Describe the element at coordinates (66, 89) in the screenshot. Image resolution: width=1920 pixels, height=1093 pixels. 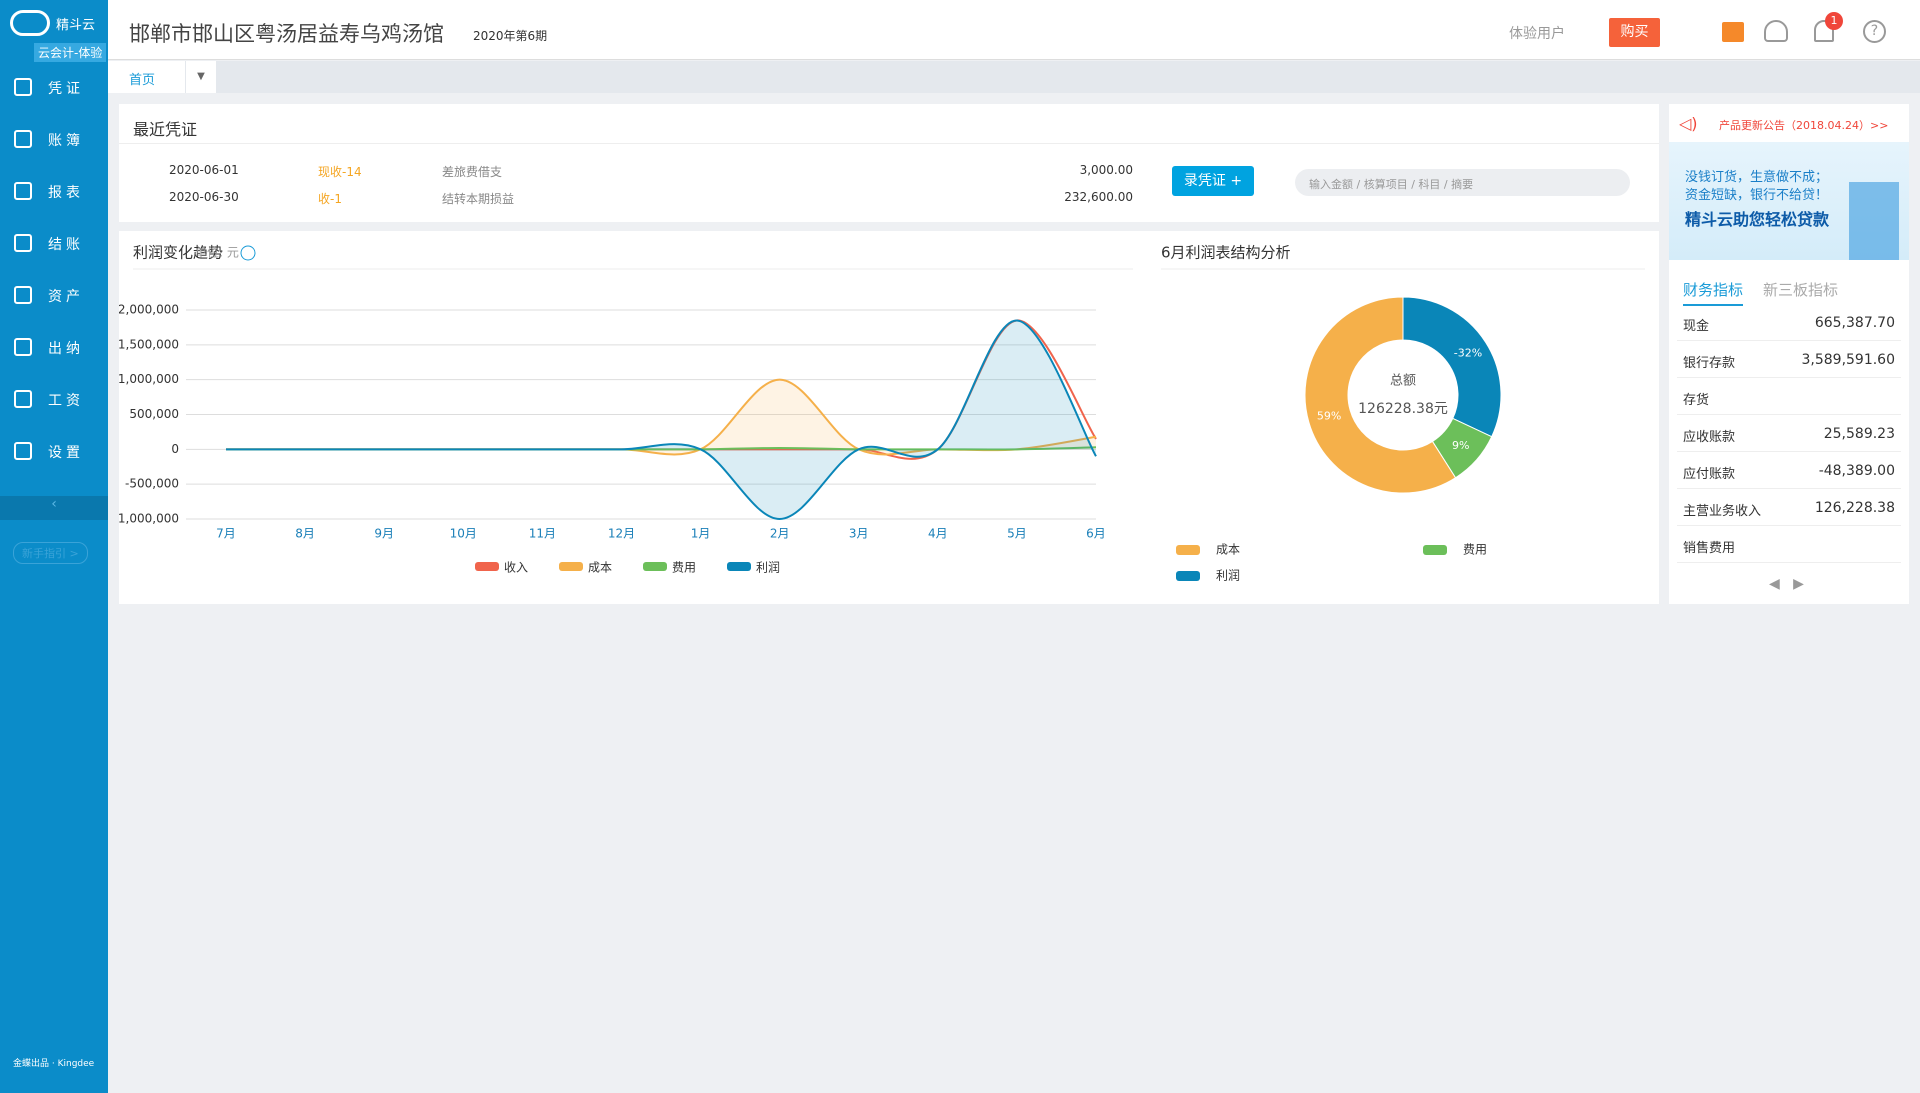
I see `menu-item: 凭证` at that location.